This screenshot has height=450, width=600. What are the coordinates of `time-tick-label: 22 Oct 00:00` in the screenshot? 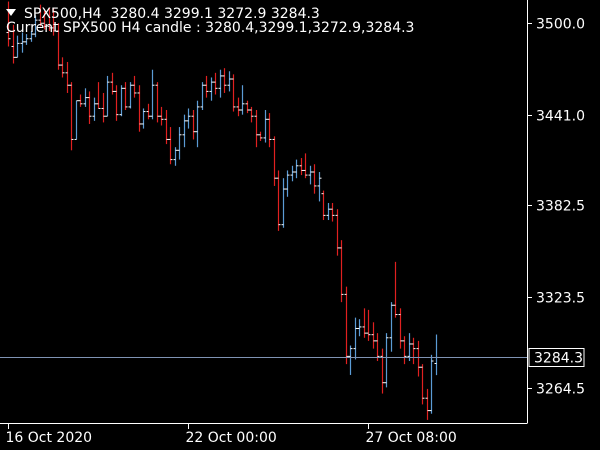 It's located at (231, 438).